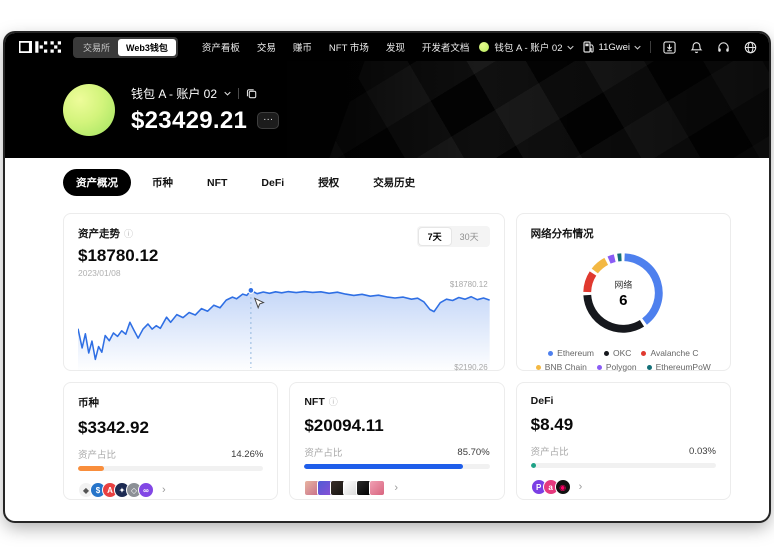  Describe the element at coordinates (314, 401) in the screenshot. I see `summary-card-title: NFT` at that location.